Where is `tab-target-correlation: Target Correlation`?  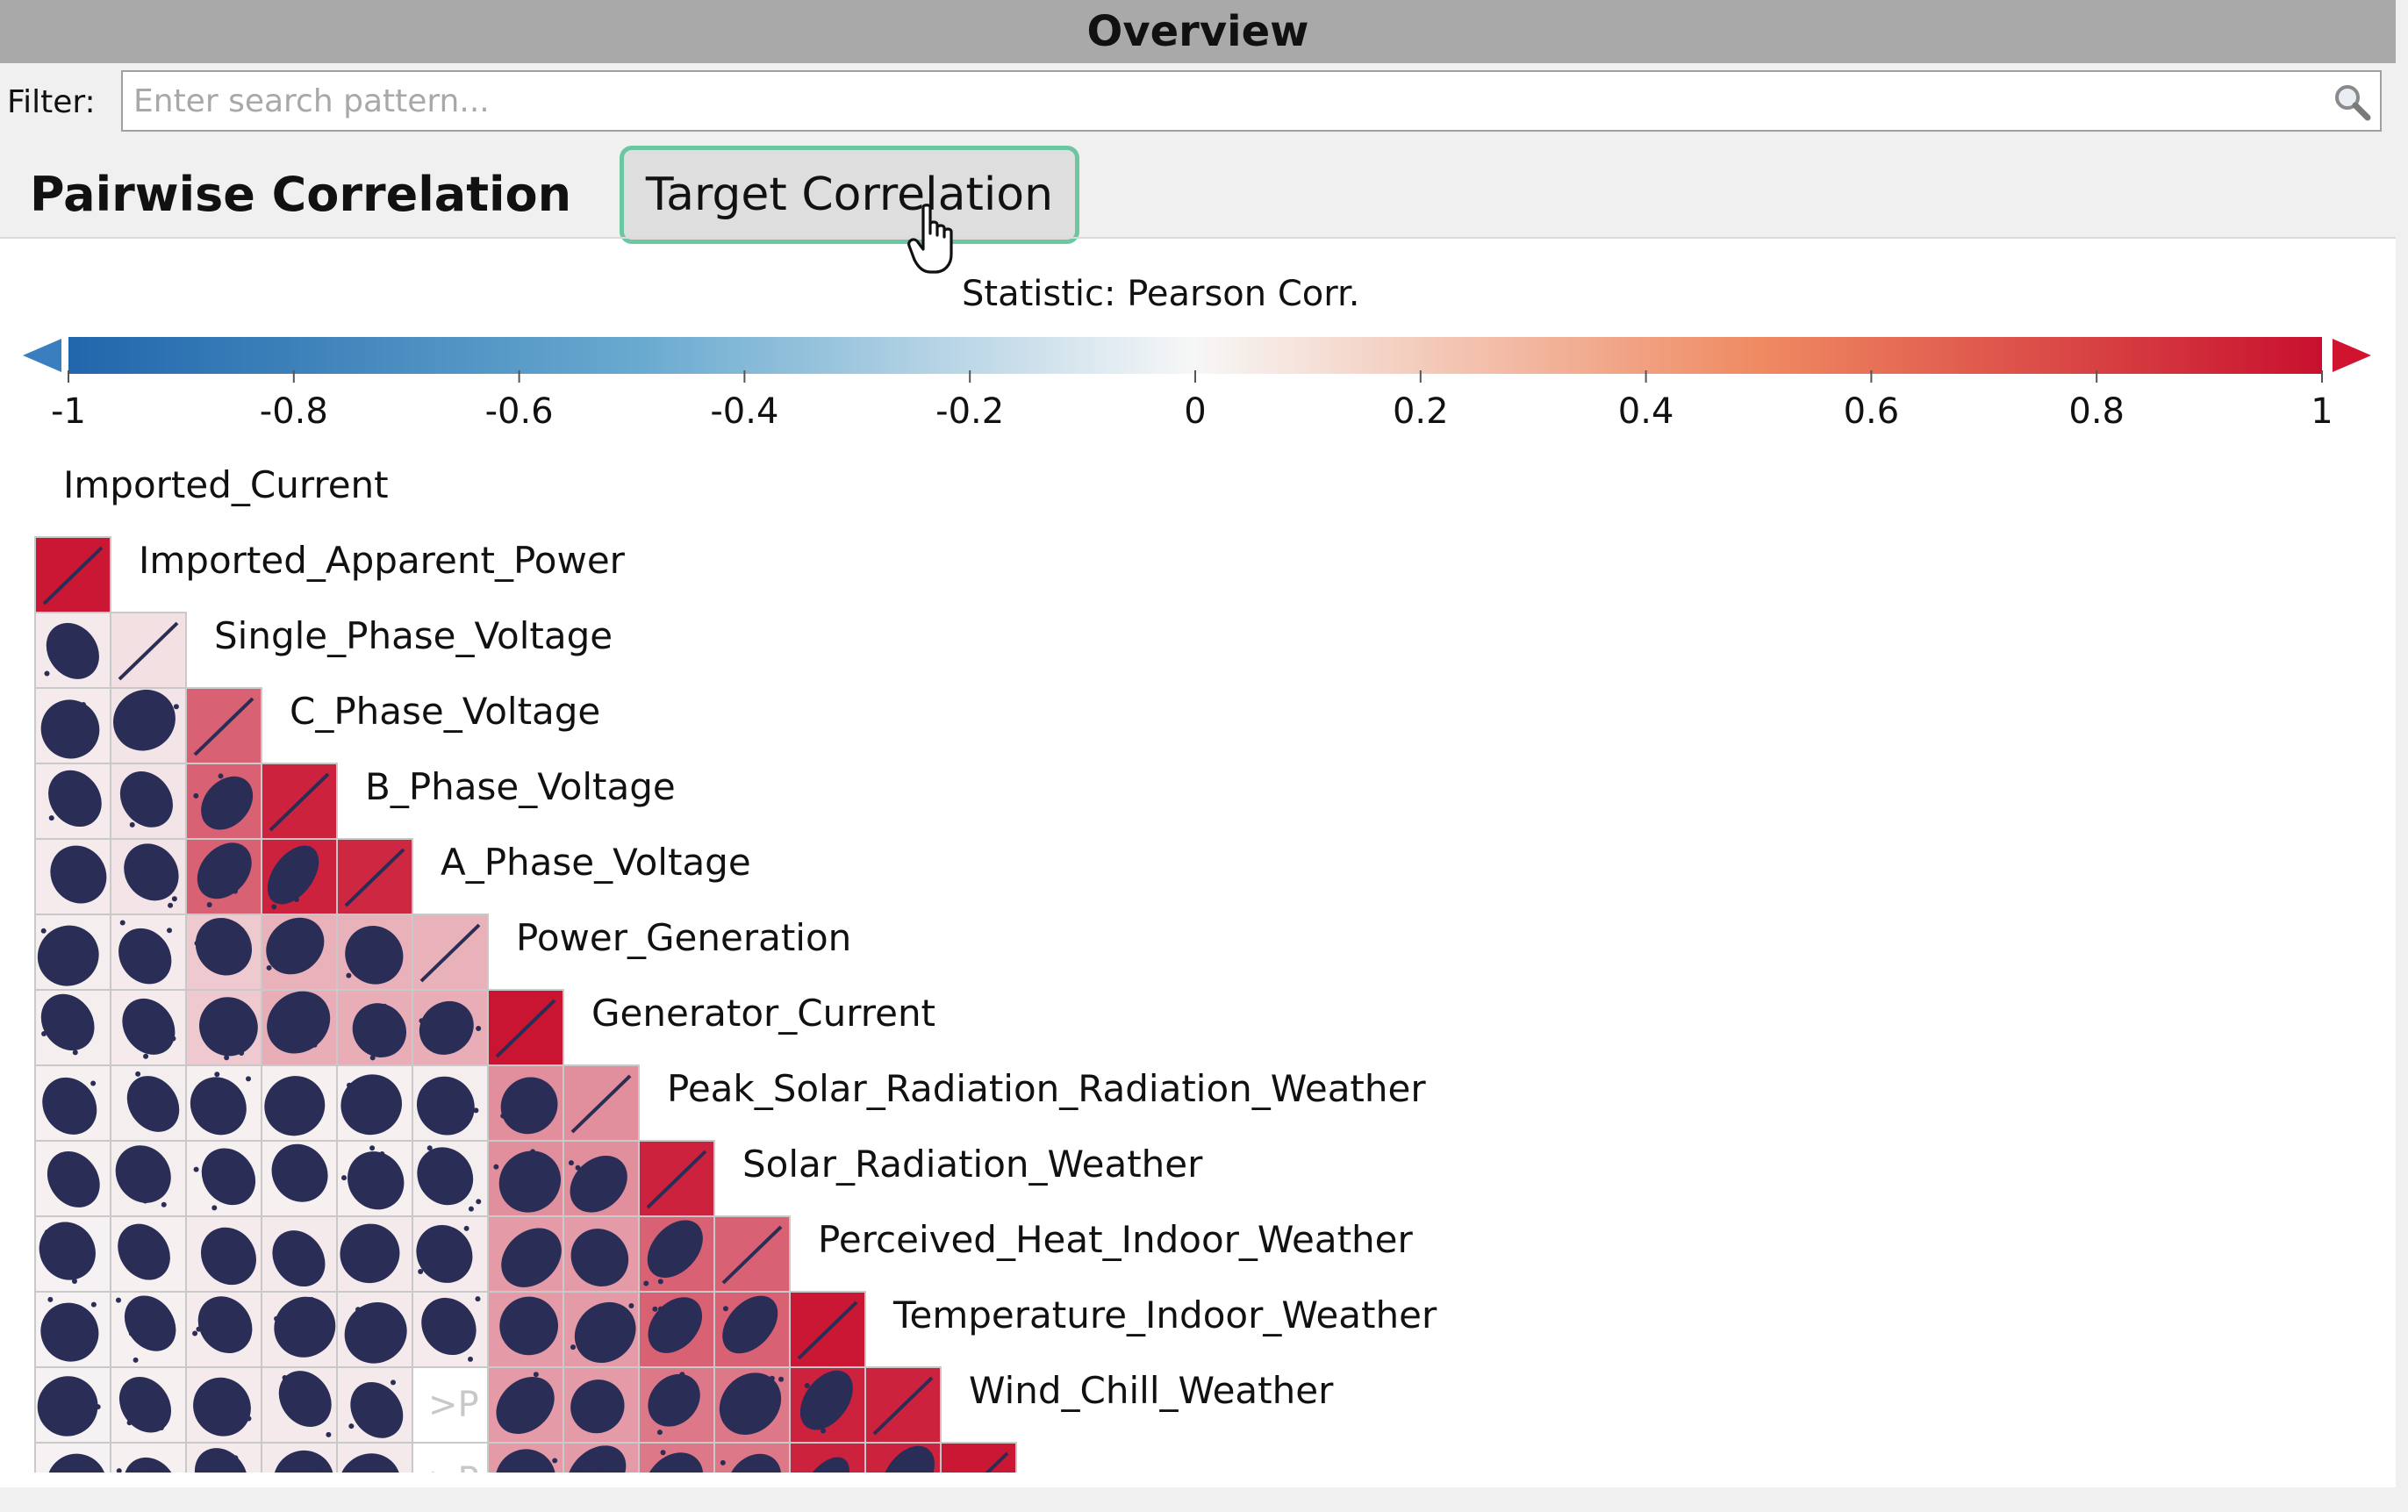
tab-target-correlation: Target Correlation is located at coordinates (849, 195).